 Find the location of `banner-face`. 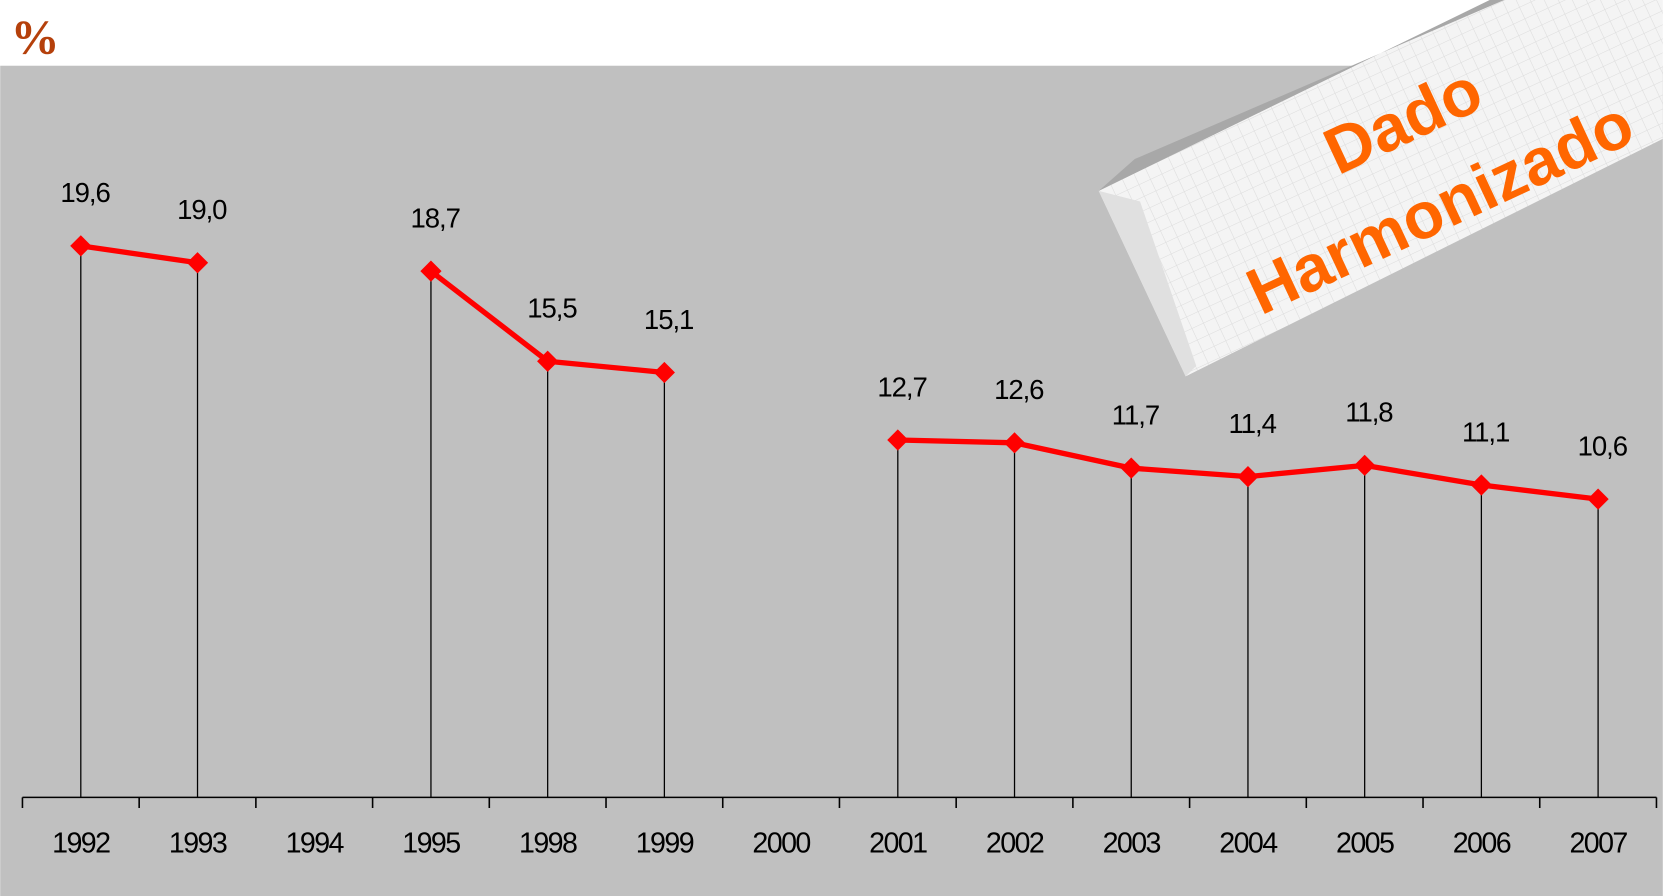

banner-face is located at coordinates (1380, 188).